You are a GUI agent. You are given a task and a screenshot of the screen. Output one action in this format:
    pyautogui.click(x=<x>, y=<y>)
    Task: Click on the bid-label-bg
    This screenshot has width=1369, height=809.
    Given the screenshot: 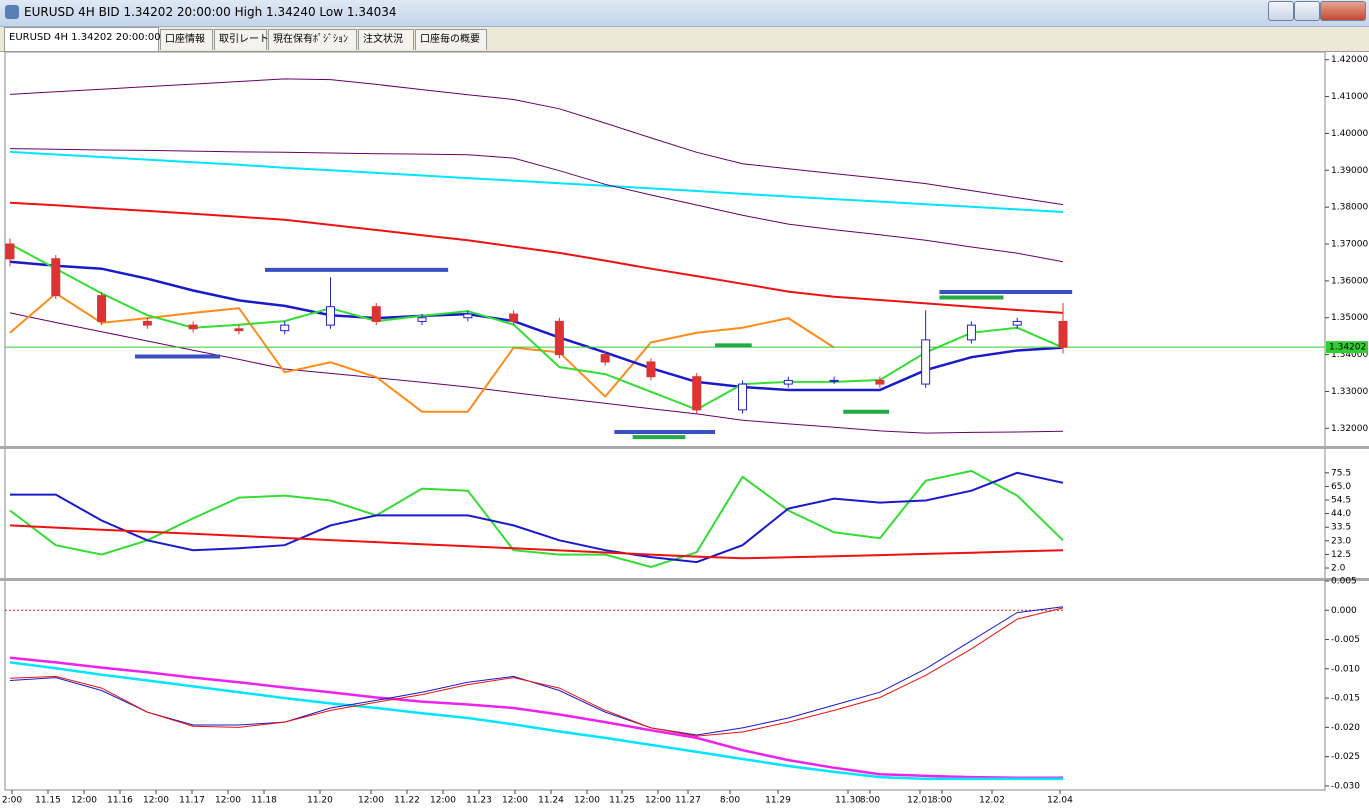 What is the action you would take?
    pyautogui.click(x=1347, y=347)
    